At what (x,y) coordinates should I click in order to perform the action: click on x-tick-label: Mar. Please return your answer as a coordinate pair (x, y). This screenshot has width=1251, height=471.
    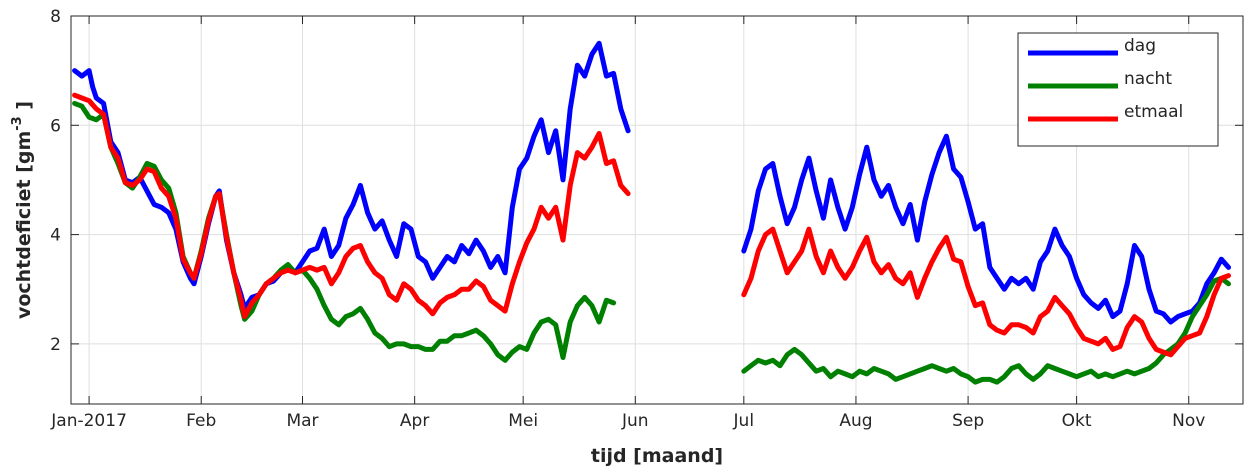
    Looking at the image, I should click on (302, 421).